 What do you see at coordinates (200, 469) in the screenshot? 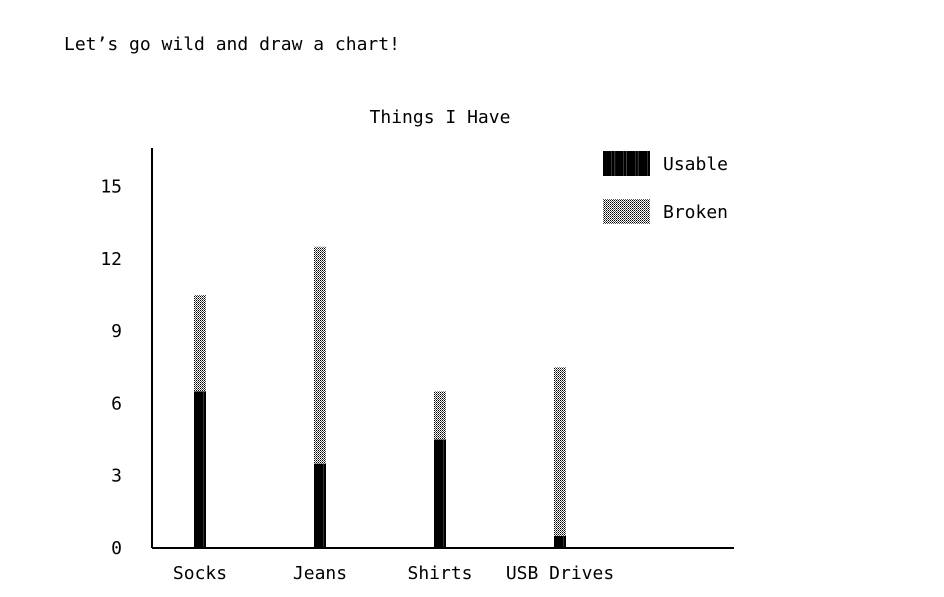
I see `bar-usable-socks` at bounding box center [200, 469].